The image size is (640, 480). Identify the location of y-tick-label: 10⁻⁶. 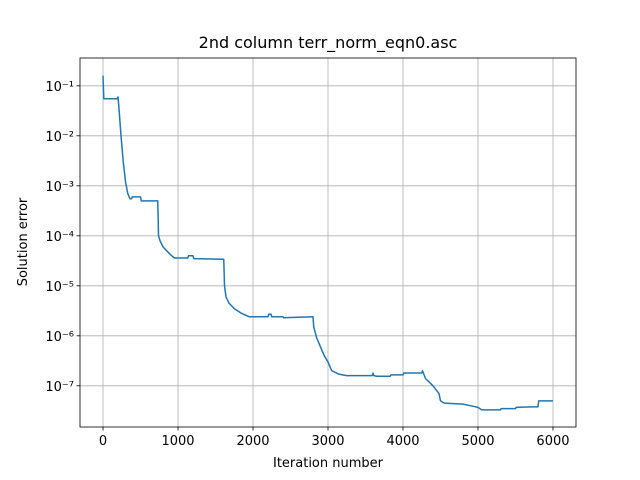
(59, 337).